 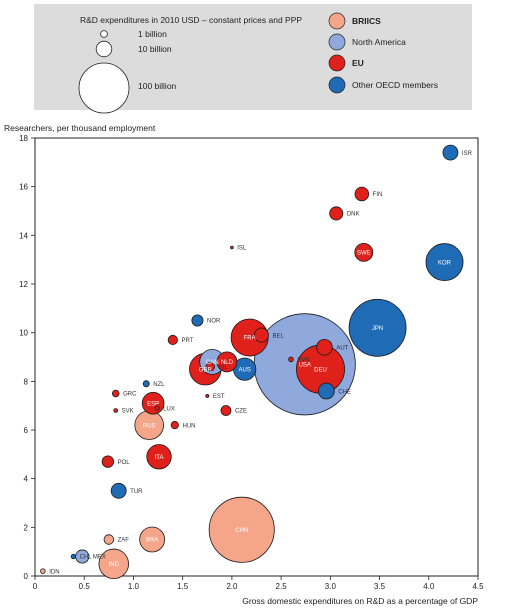 I want to click on bubble-label-can: CAN, so click(x=212, y=363).